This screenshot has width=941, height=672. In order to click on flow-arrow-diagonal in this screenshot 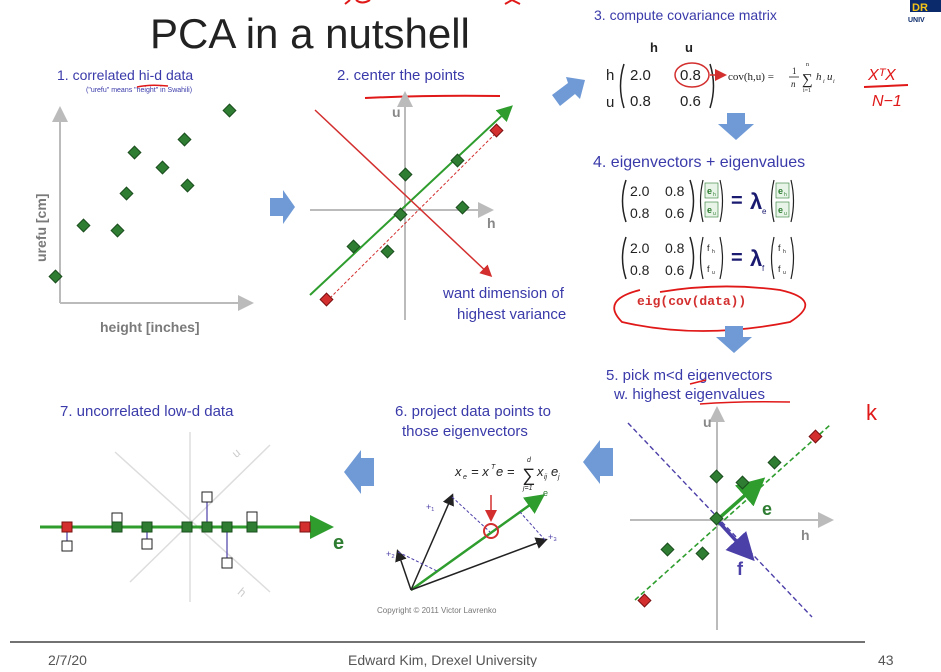, I will do `click(568, 91)`.